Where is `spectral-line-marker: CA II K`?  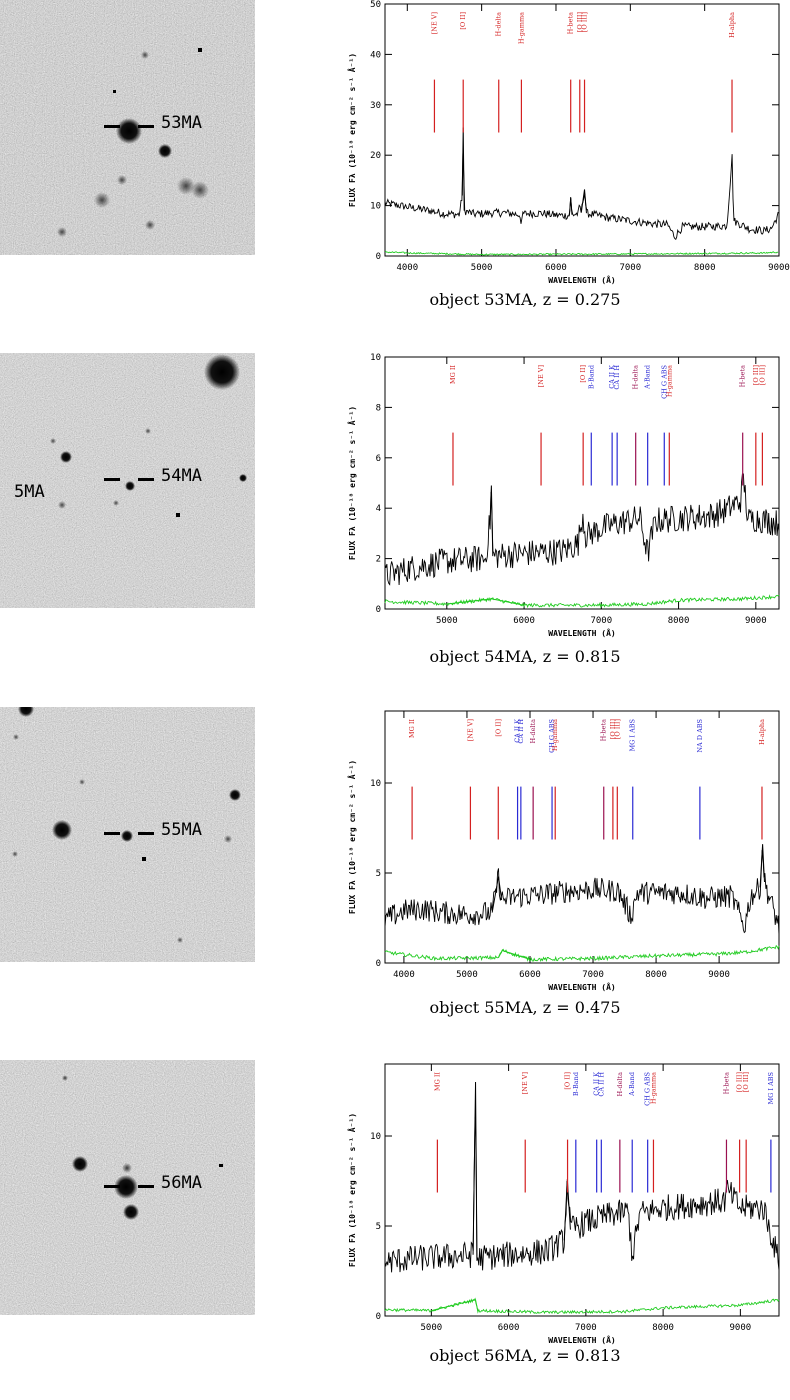 spectral-line-marker: CA II K is located at coordinates (612, 425).